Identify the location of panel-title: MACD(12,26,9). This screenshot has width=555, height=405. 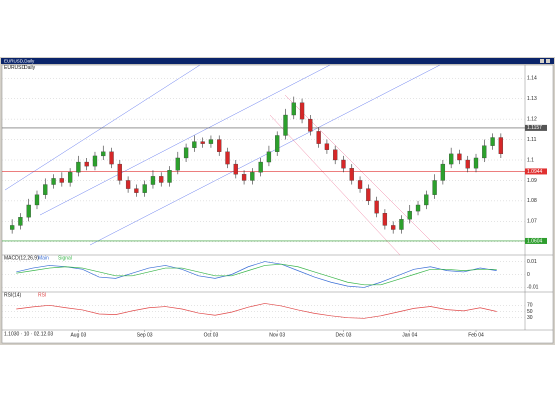
(21, 258).